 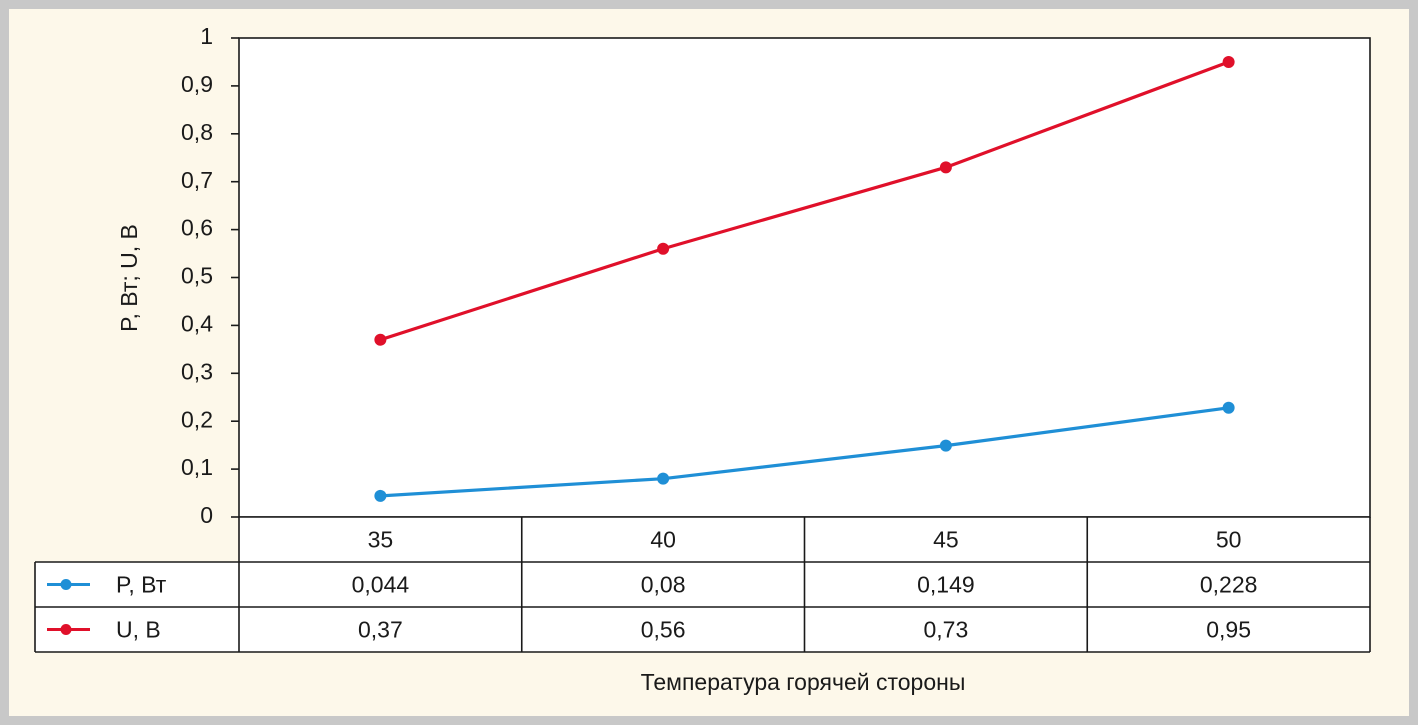 I want to click on y-axis: 0 0,1 0,2 0,3 0,4 0,5 0,6 0,7 0,8 0,9 1, so click(x=210, y=275).